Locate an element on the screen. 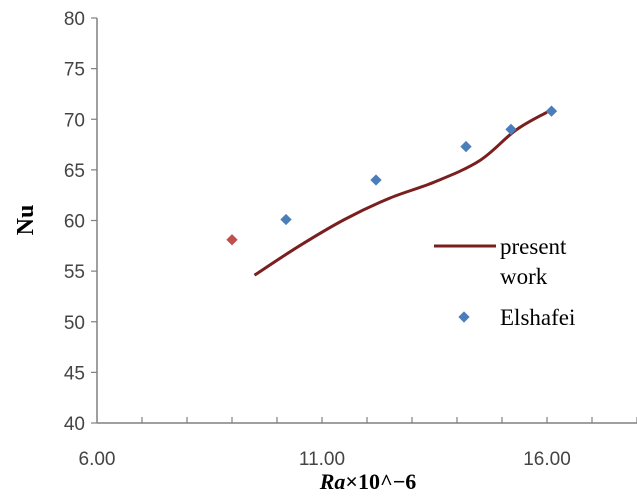 This screenshot has width=637, height=502. y-tick-label: 55 is located at coordinates (74, 272).